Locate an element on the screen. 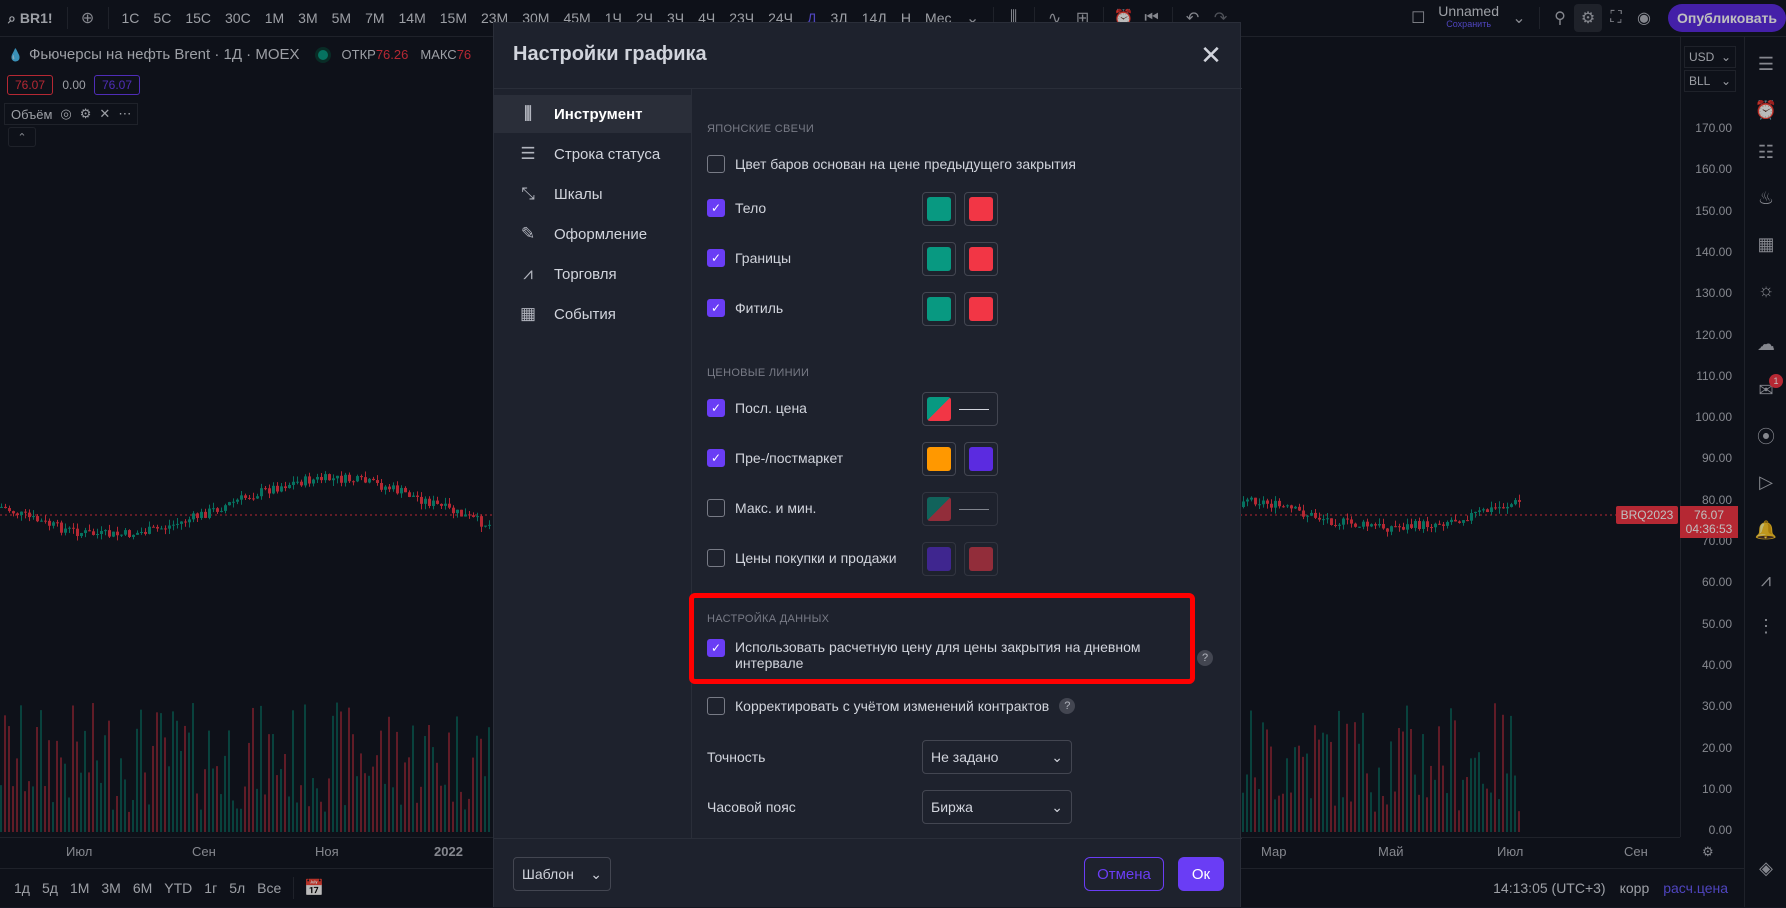 The width and height of the screenshot is (1786, 908). checkbox-highlow is located at coordinates (716, 508).